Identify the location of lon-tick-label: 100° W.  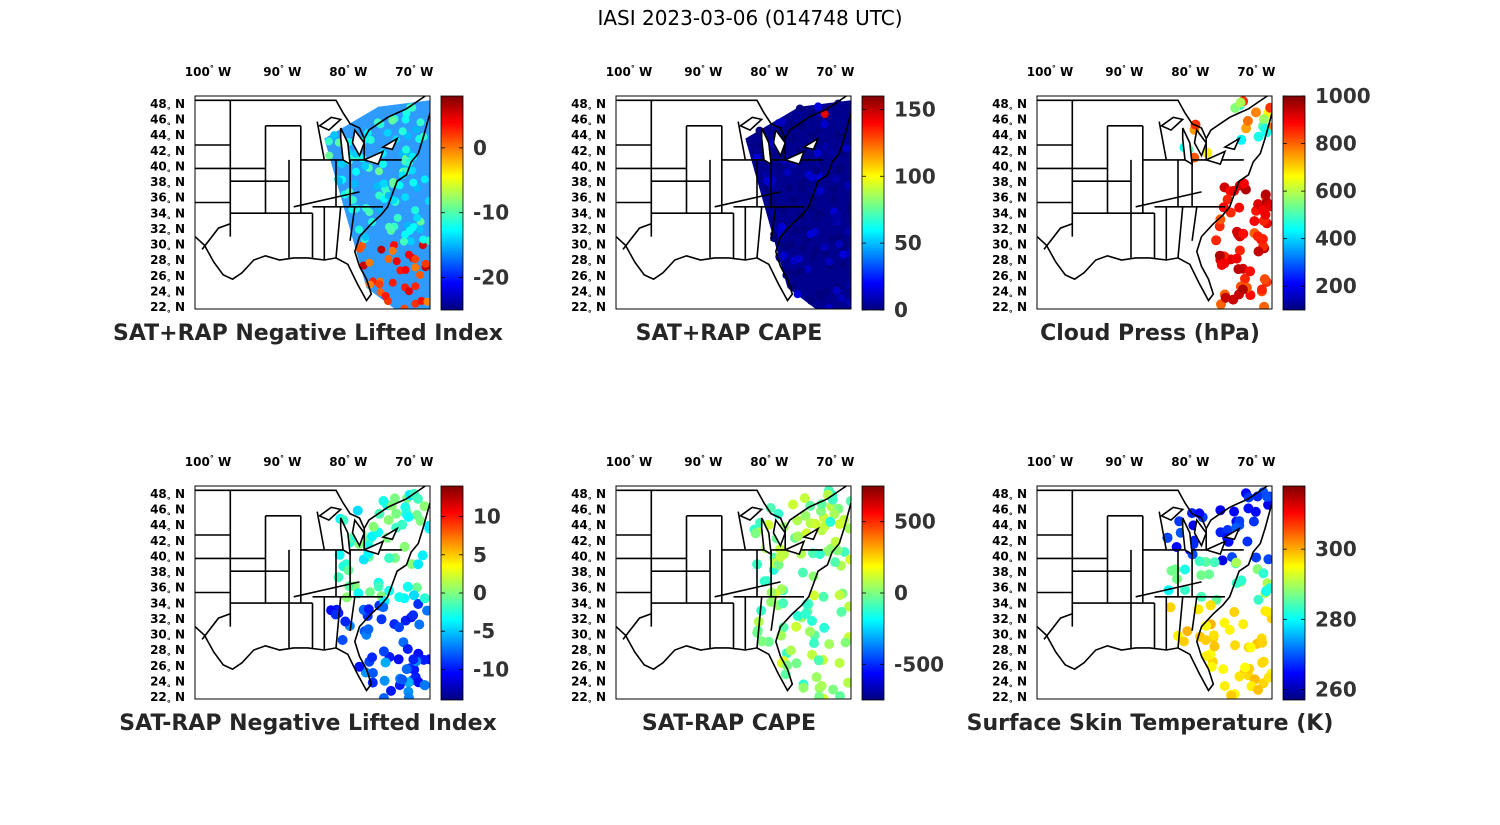
(629, 71).